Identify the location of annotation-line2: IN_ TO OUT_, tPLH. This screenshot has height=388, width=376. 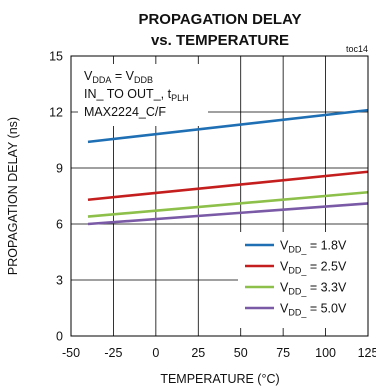
(136, 95).